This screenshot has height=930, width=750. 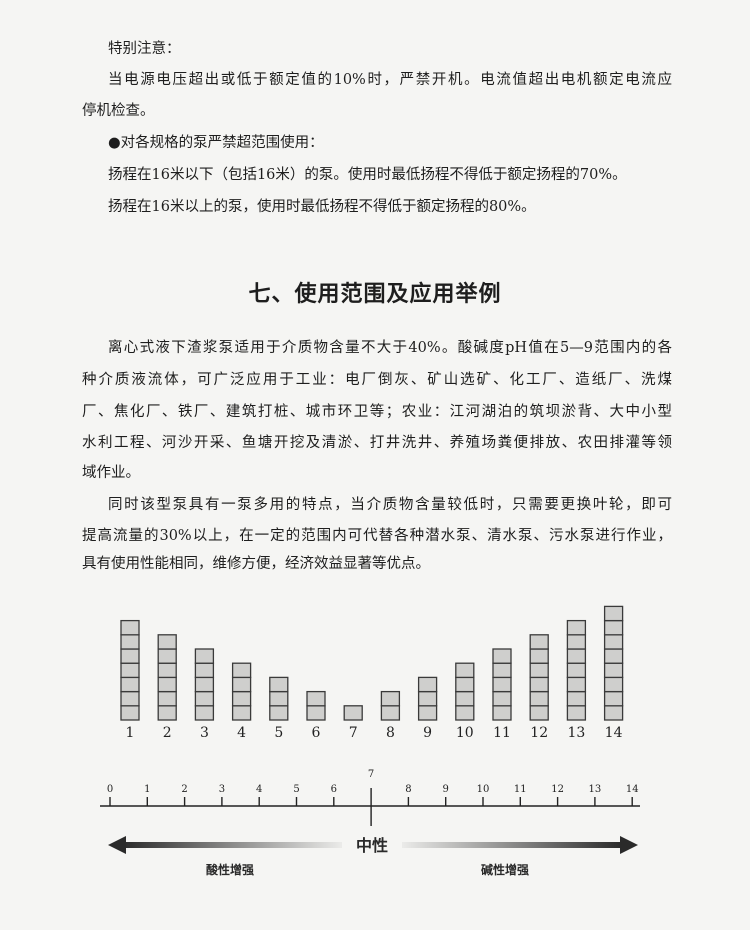 I want to click on acid-arrow-shaft, so click(x=232, y=845).